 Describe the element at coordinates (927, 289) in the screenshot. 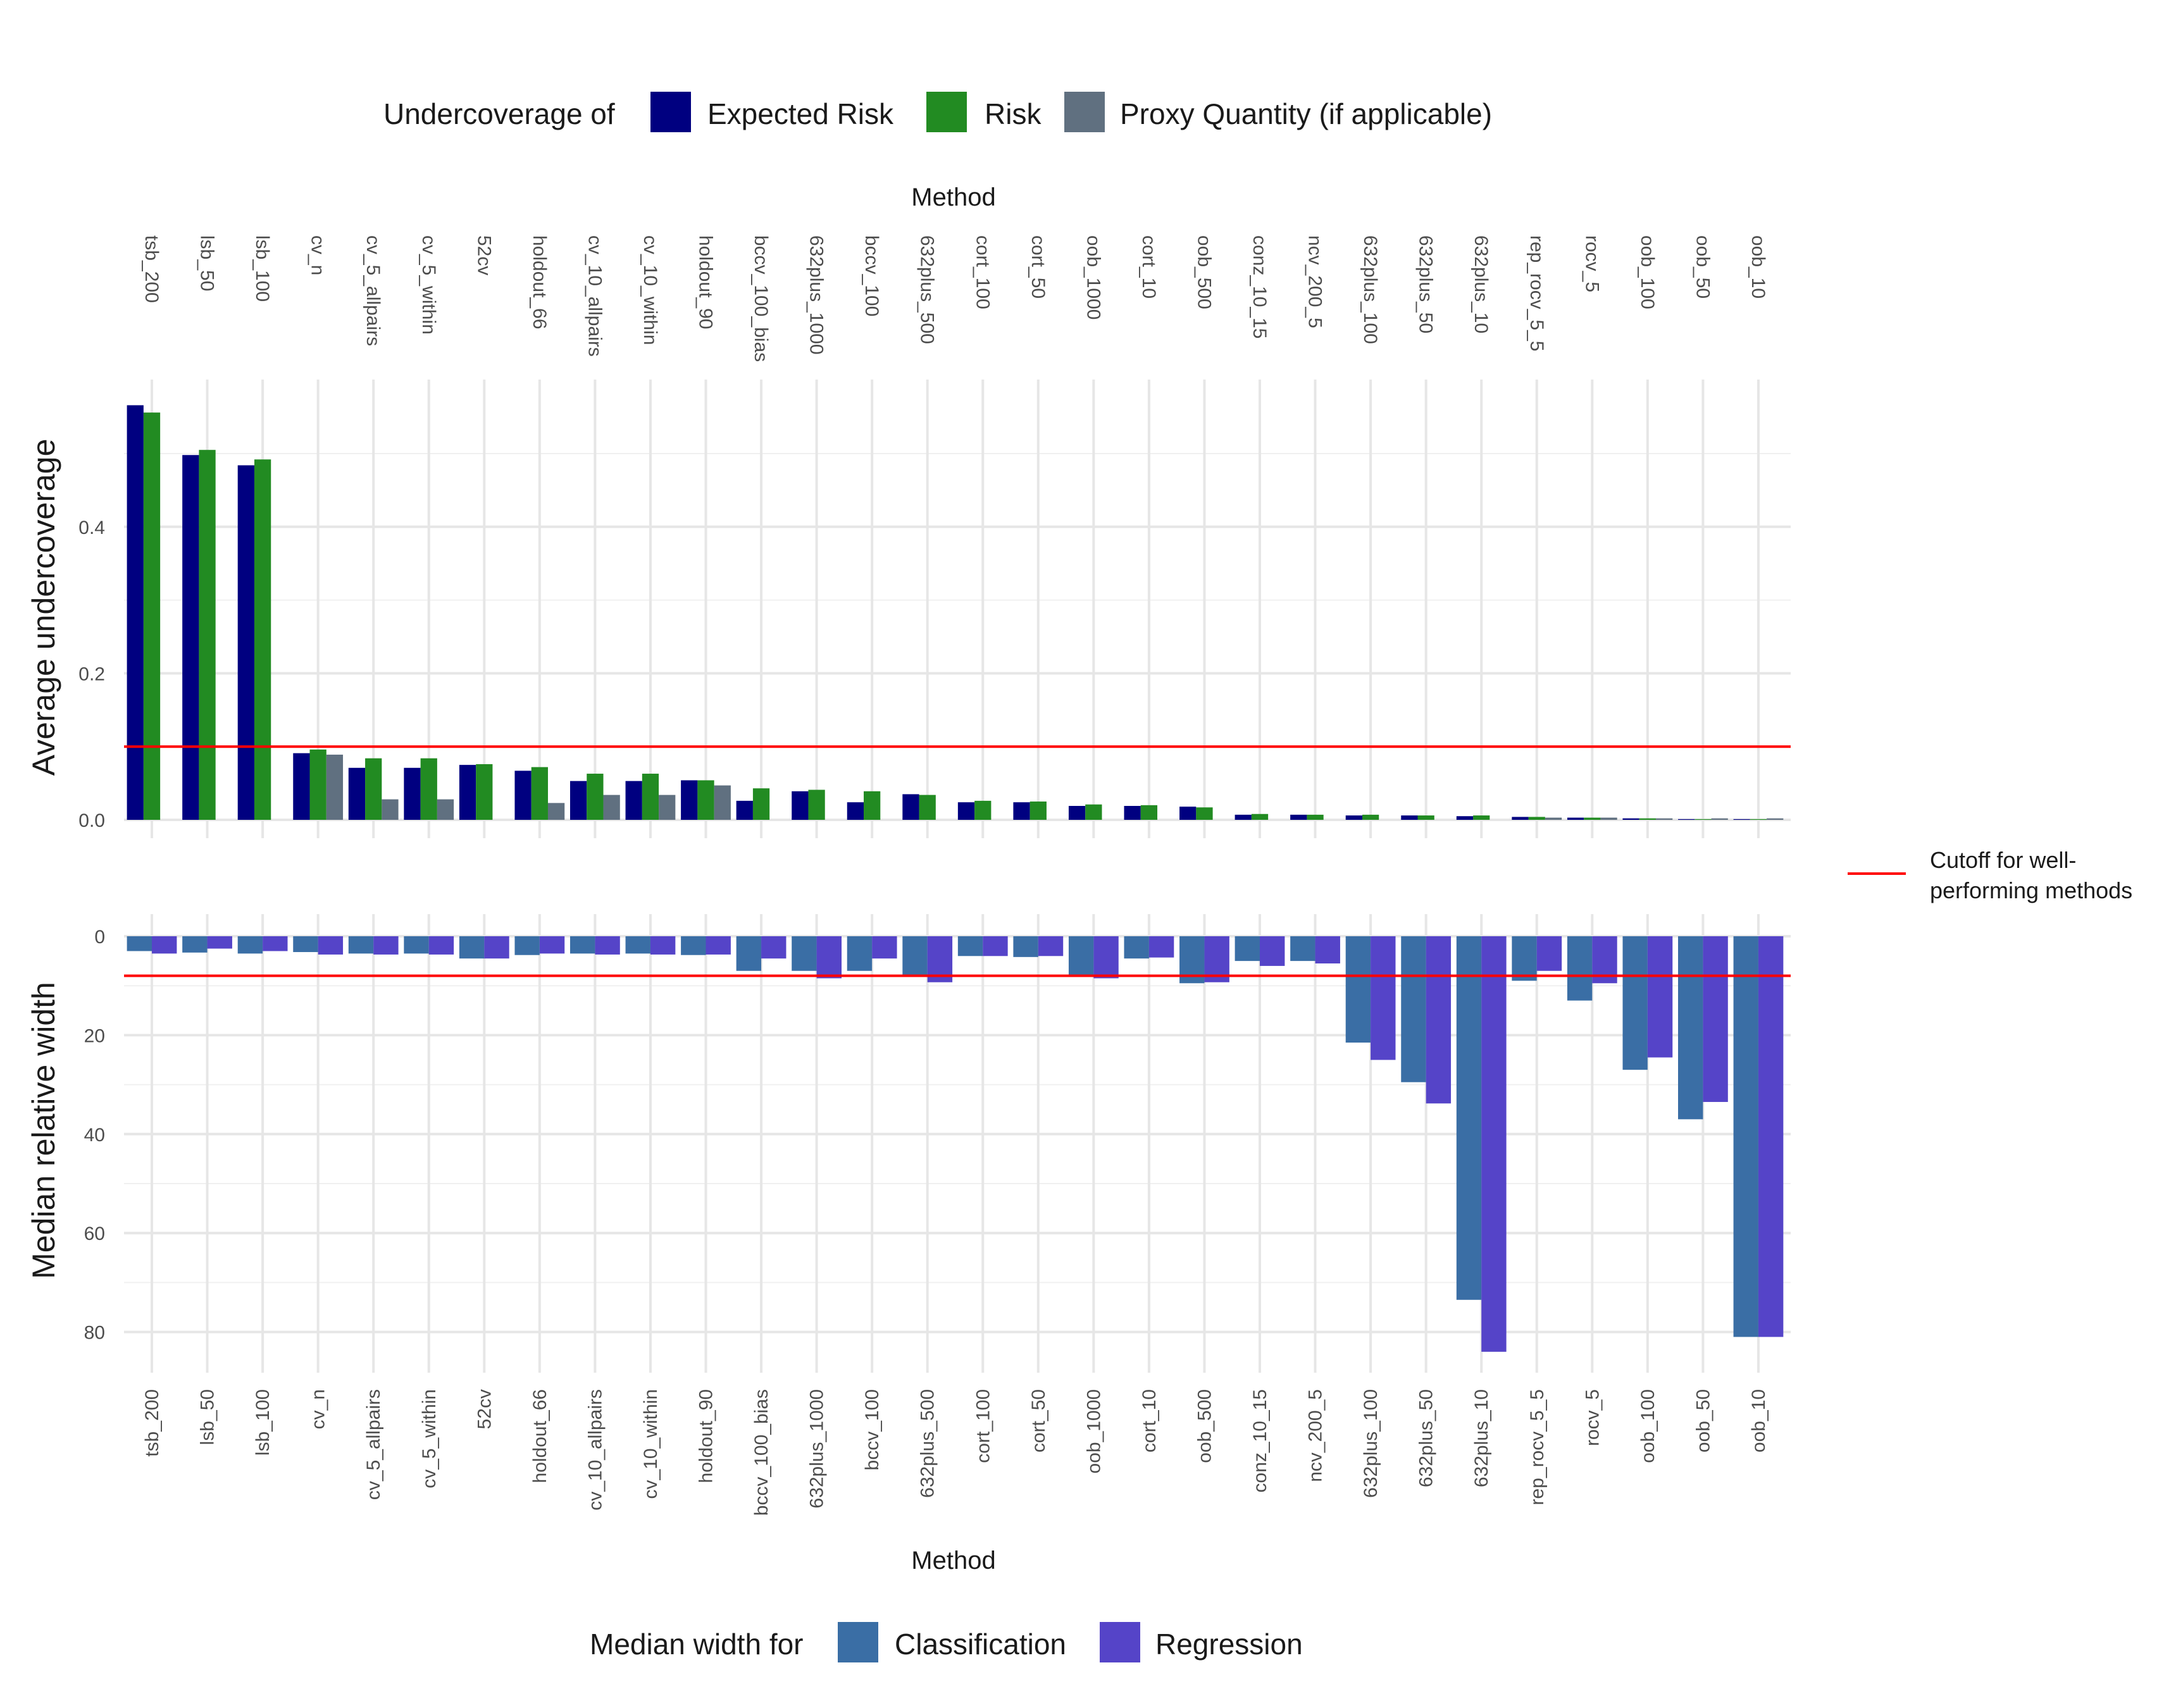

I see `top-x-tick-label: 632plus_500` at that location.